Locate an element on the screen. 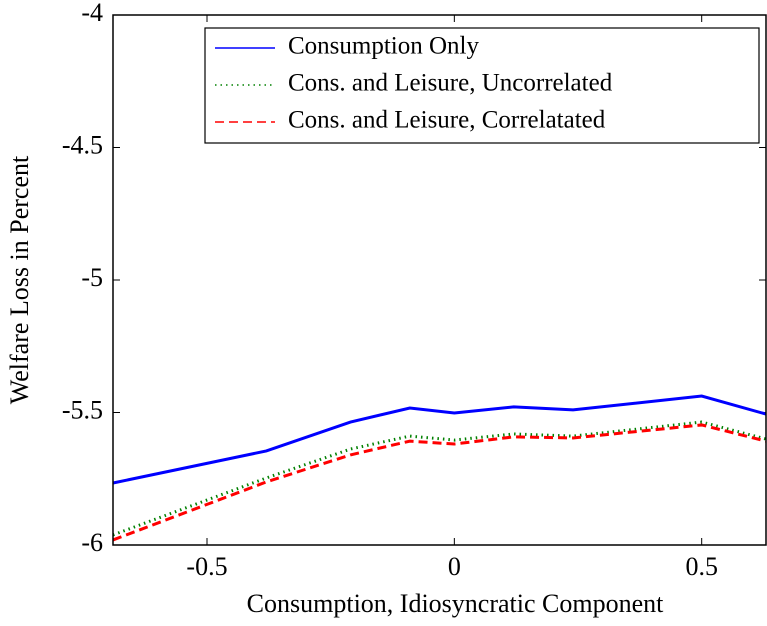 Image resolution: width=767 pixels, height=626 pixels. y-tick-label: -6 is located at coordinates (92, 542).